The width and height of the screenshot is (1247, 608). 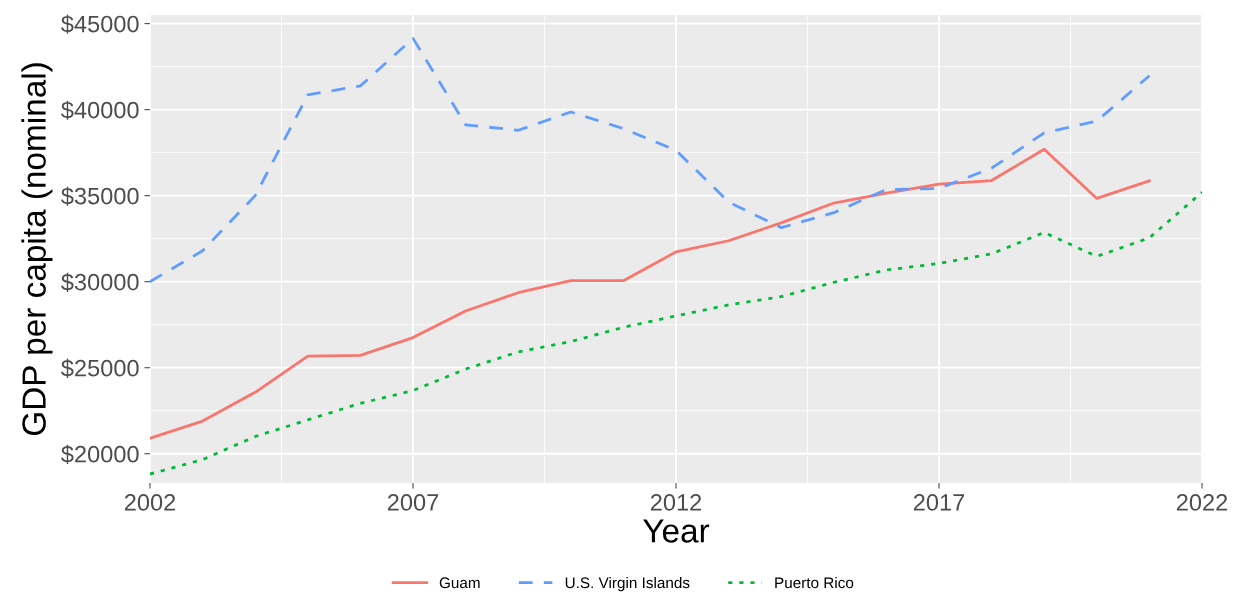 What do you see at coordinates (1202, 502) in the screenshot?
I see `x-tick-label: 2022` at bounding box center [1202, 502].